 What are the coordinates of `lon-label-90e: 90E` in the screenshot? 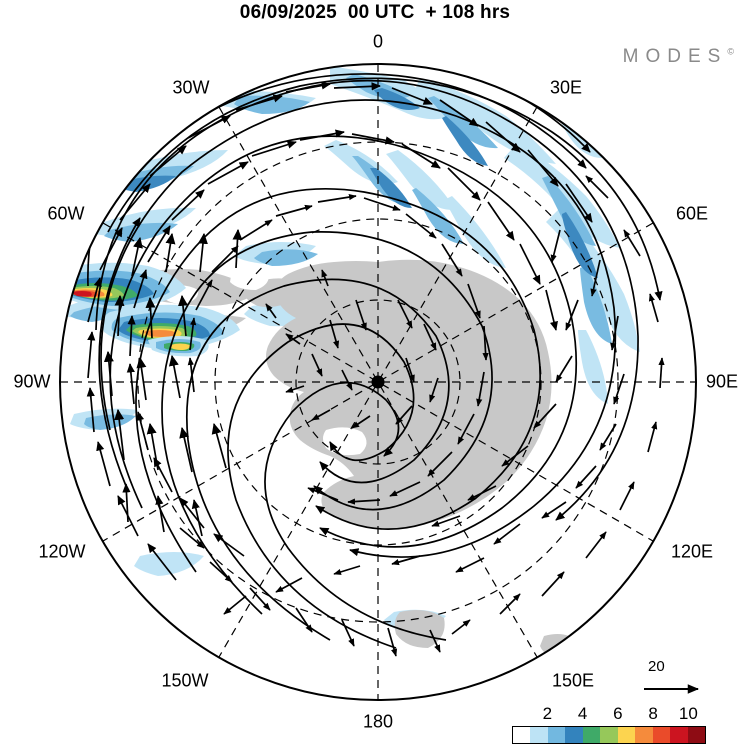 It's located at (722, 381).